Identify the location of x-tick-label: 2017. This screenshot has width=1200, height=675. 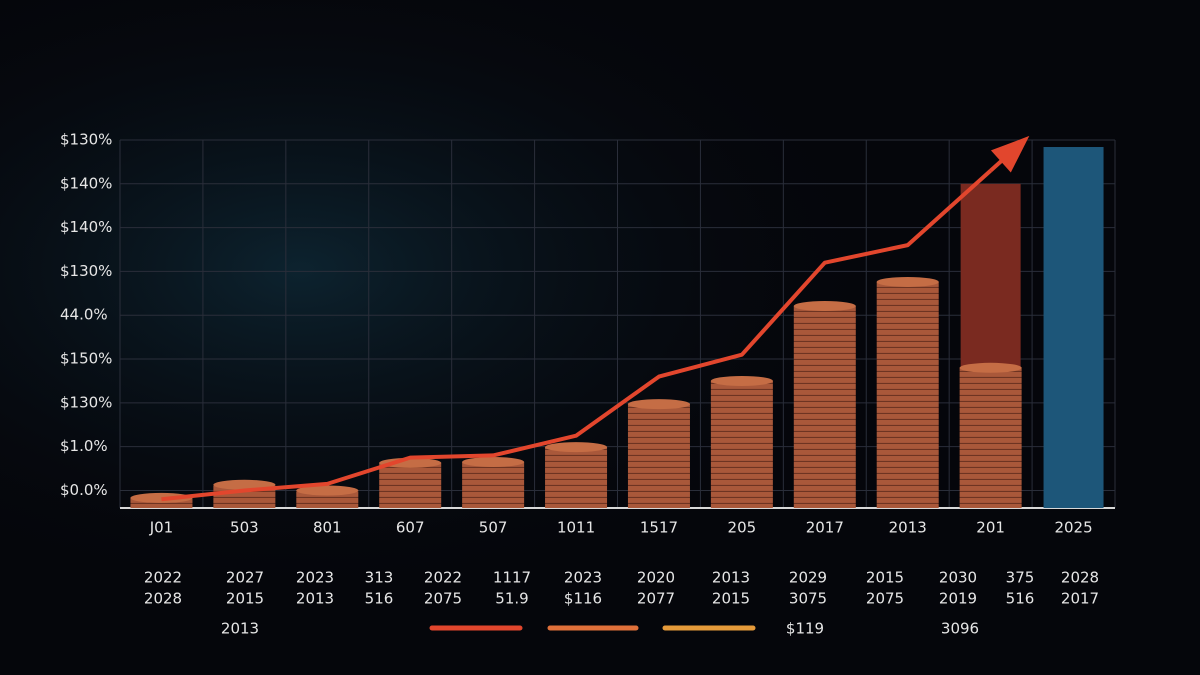
(825, 528).